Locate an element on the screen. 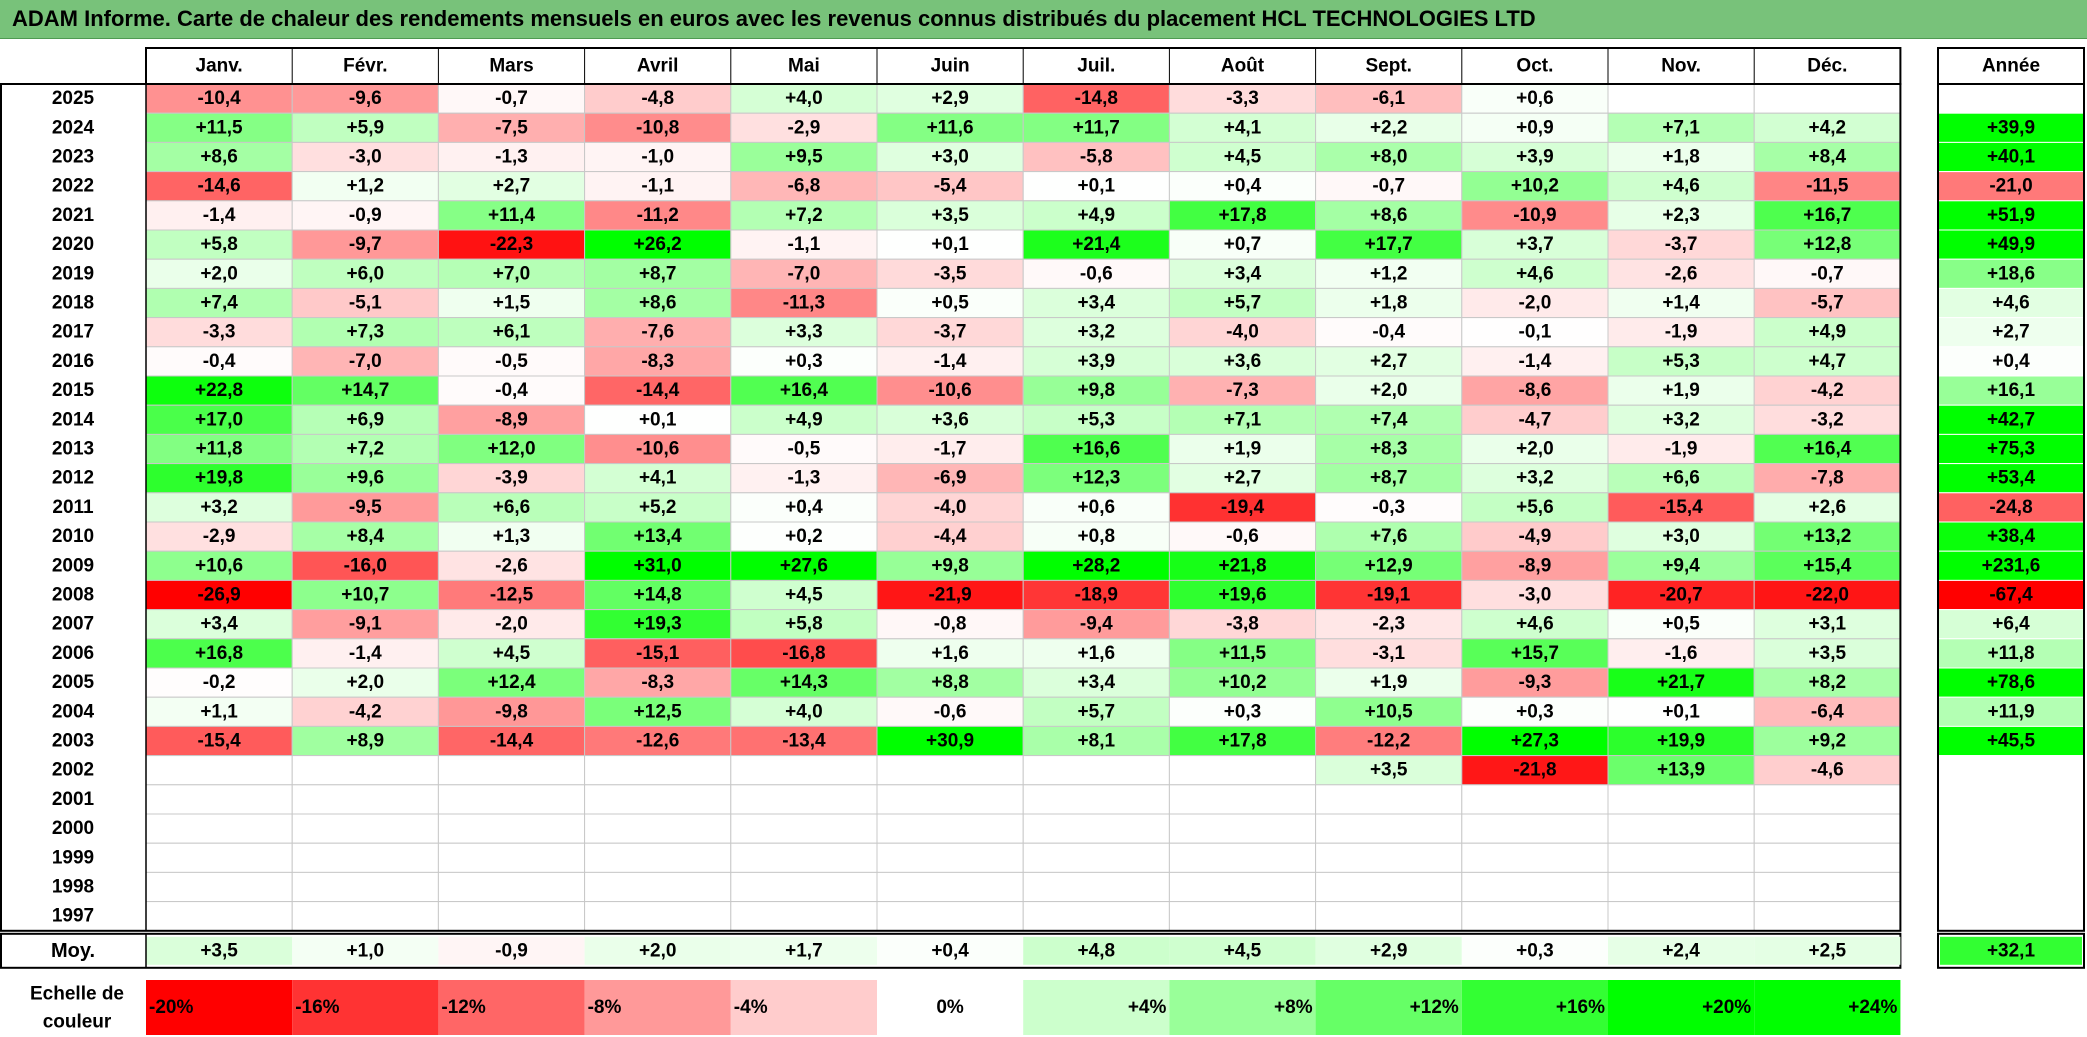  cell-value: +26,2 is located at coordinates (658, 244).